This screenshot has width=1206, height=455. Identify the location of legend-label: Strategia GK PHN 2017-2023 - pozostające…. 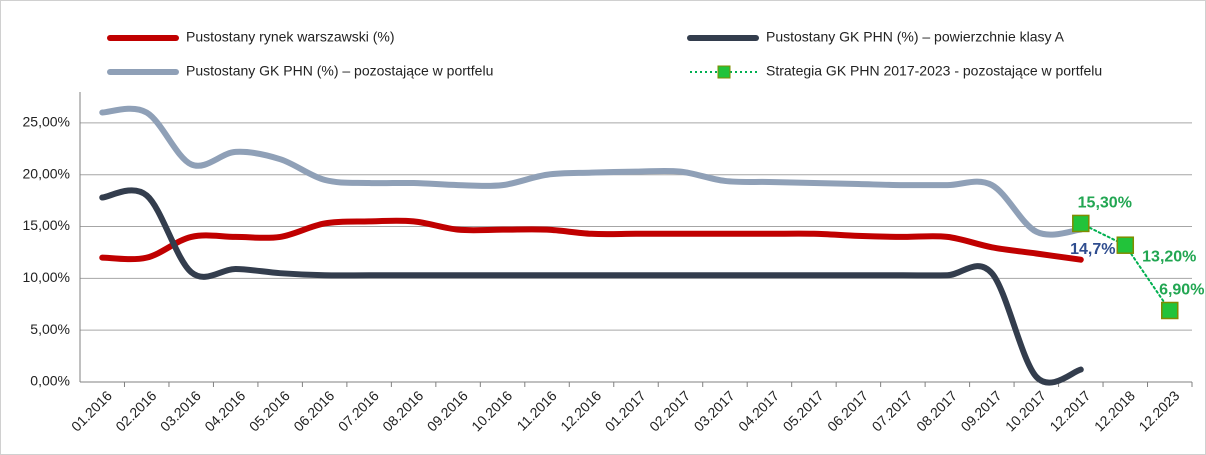
(934, 71).